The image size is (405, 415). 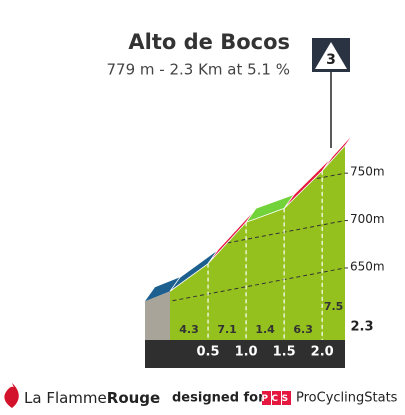 I want to click on elevation-label: 650m, so click(x=367, y=266).